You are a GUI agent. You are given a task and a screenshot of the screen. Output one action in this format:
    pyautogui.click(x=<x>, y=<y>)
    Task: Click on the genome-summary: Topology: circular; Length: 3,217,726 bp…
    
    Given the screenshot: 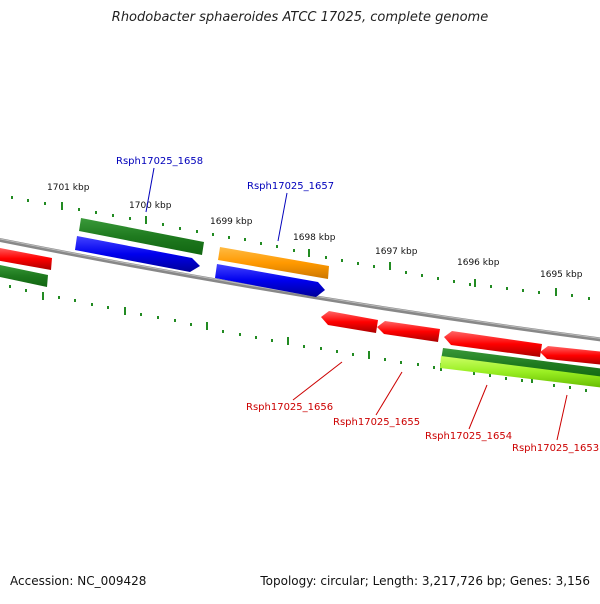 What is the action you would take?
    pyautogui.click(x=425, y=581)
    